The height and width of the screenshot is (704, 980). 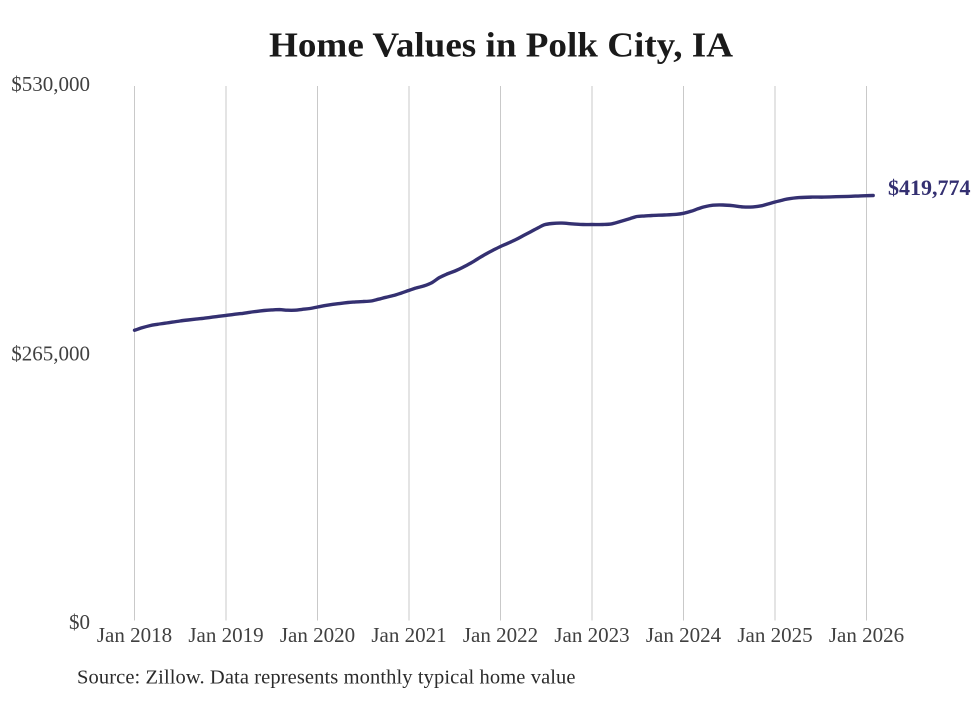 I want to click on svg-text: $0, so click(x=79, y=622).